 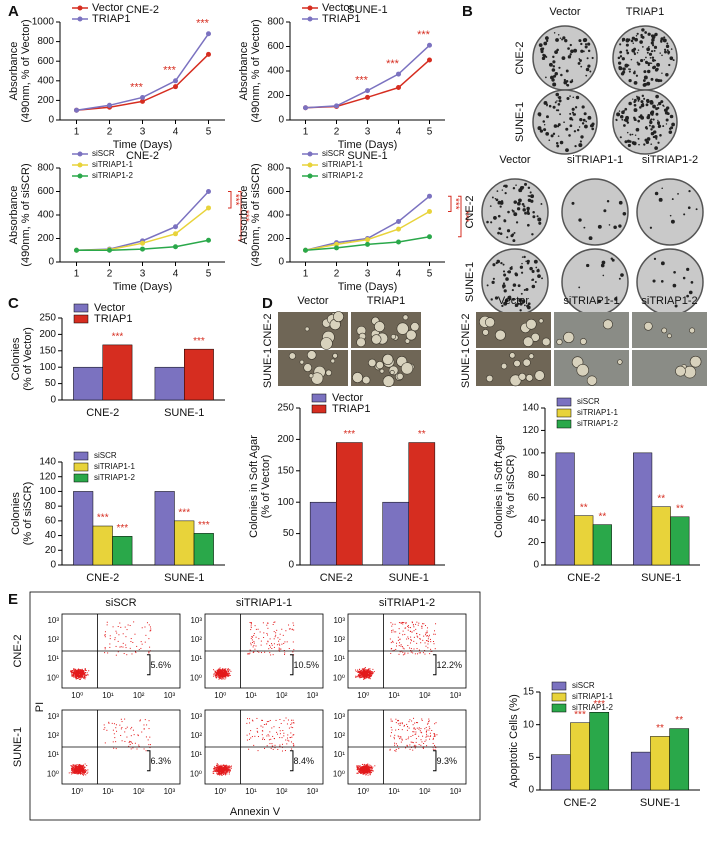 I want to click on x-tick-label: 2, so click(x=110, y=274).